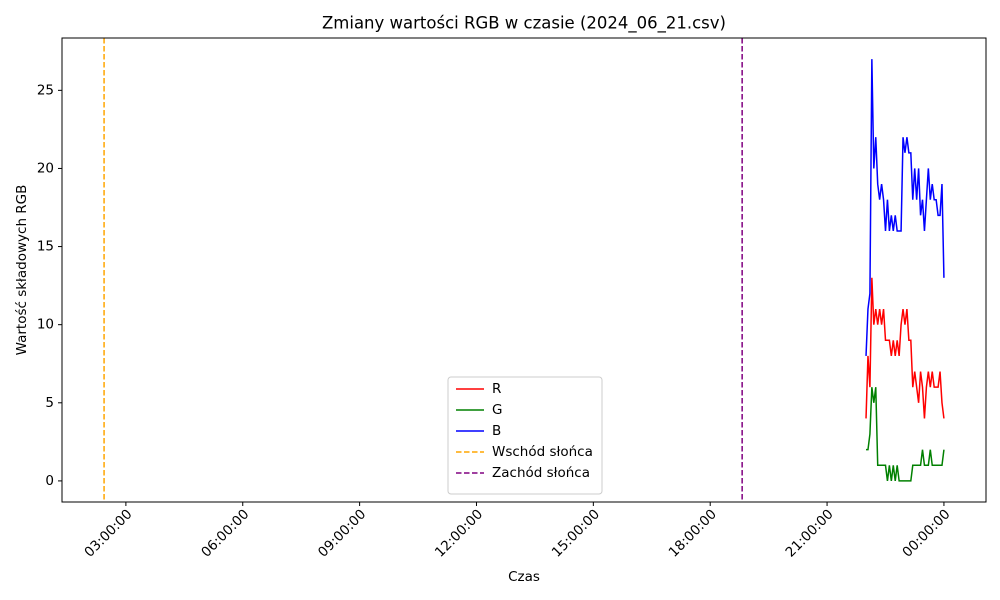 The image size is (1000, 600). I want to click on legend-label: G, so click(497, 410).